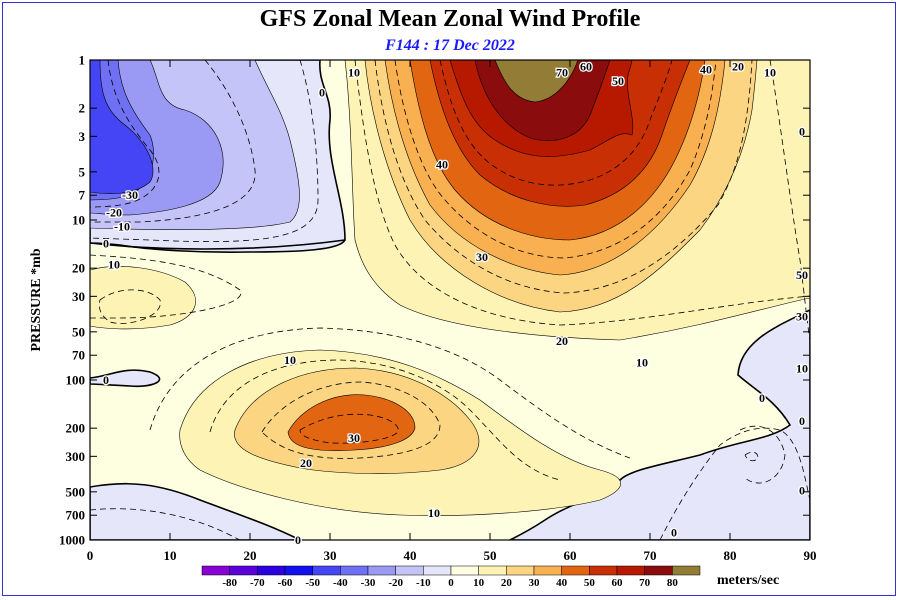 This screenshot has width=900, height=600. Describe the element at coordinates (114, 213) in the screenshot. I see `contour-label: -20` at that location.